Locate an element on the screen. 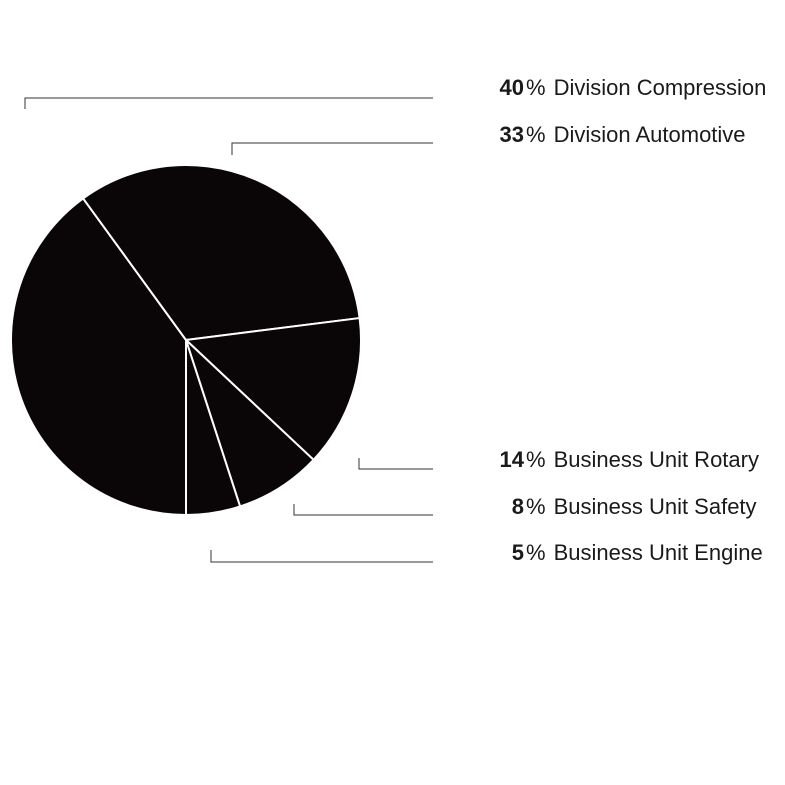 The height and width of the screenshot is (785, 785). leader-line-division-automotive is located at coordinates (332, 148).